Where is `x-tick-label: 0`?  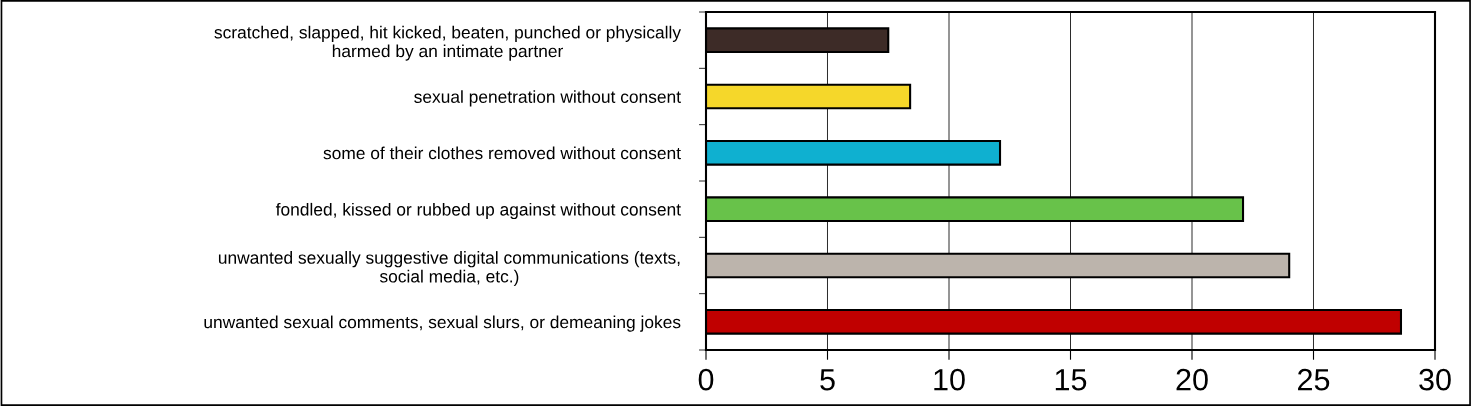 x-tick-label: 0 is located at coordinates (706, 379).